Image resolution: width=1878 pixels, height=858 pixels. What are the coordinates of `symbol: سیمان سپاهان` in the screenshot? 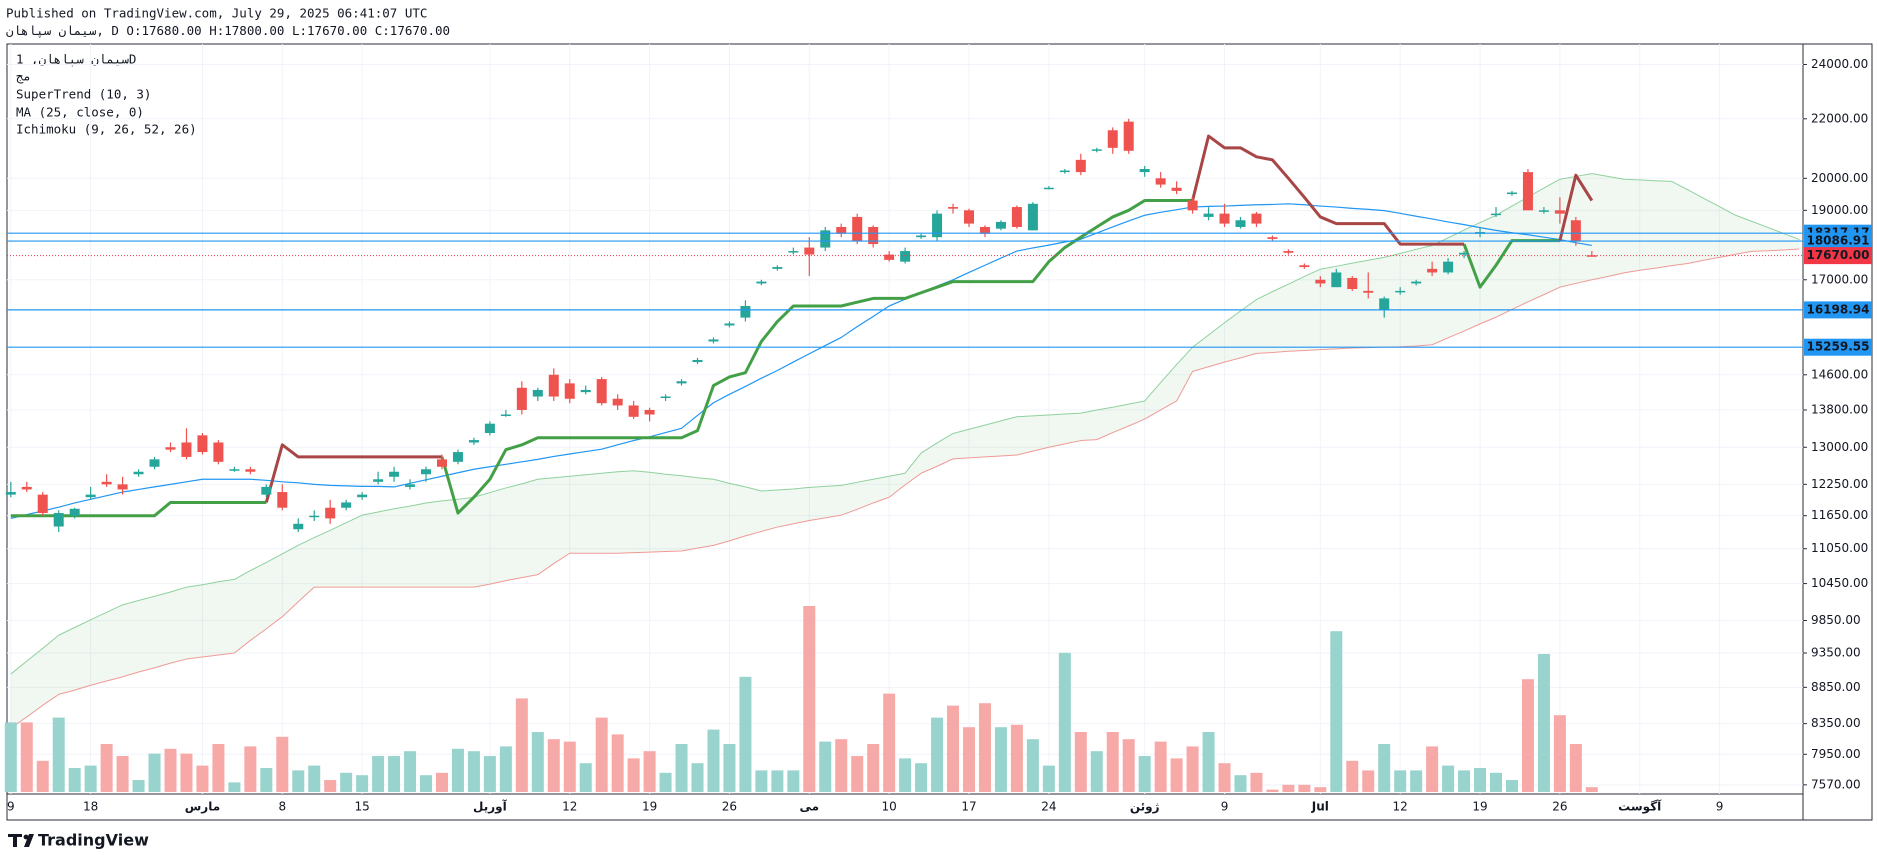 It's located at (51, 30).